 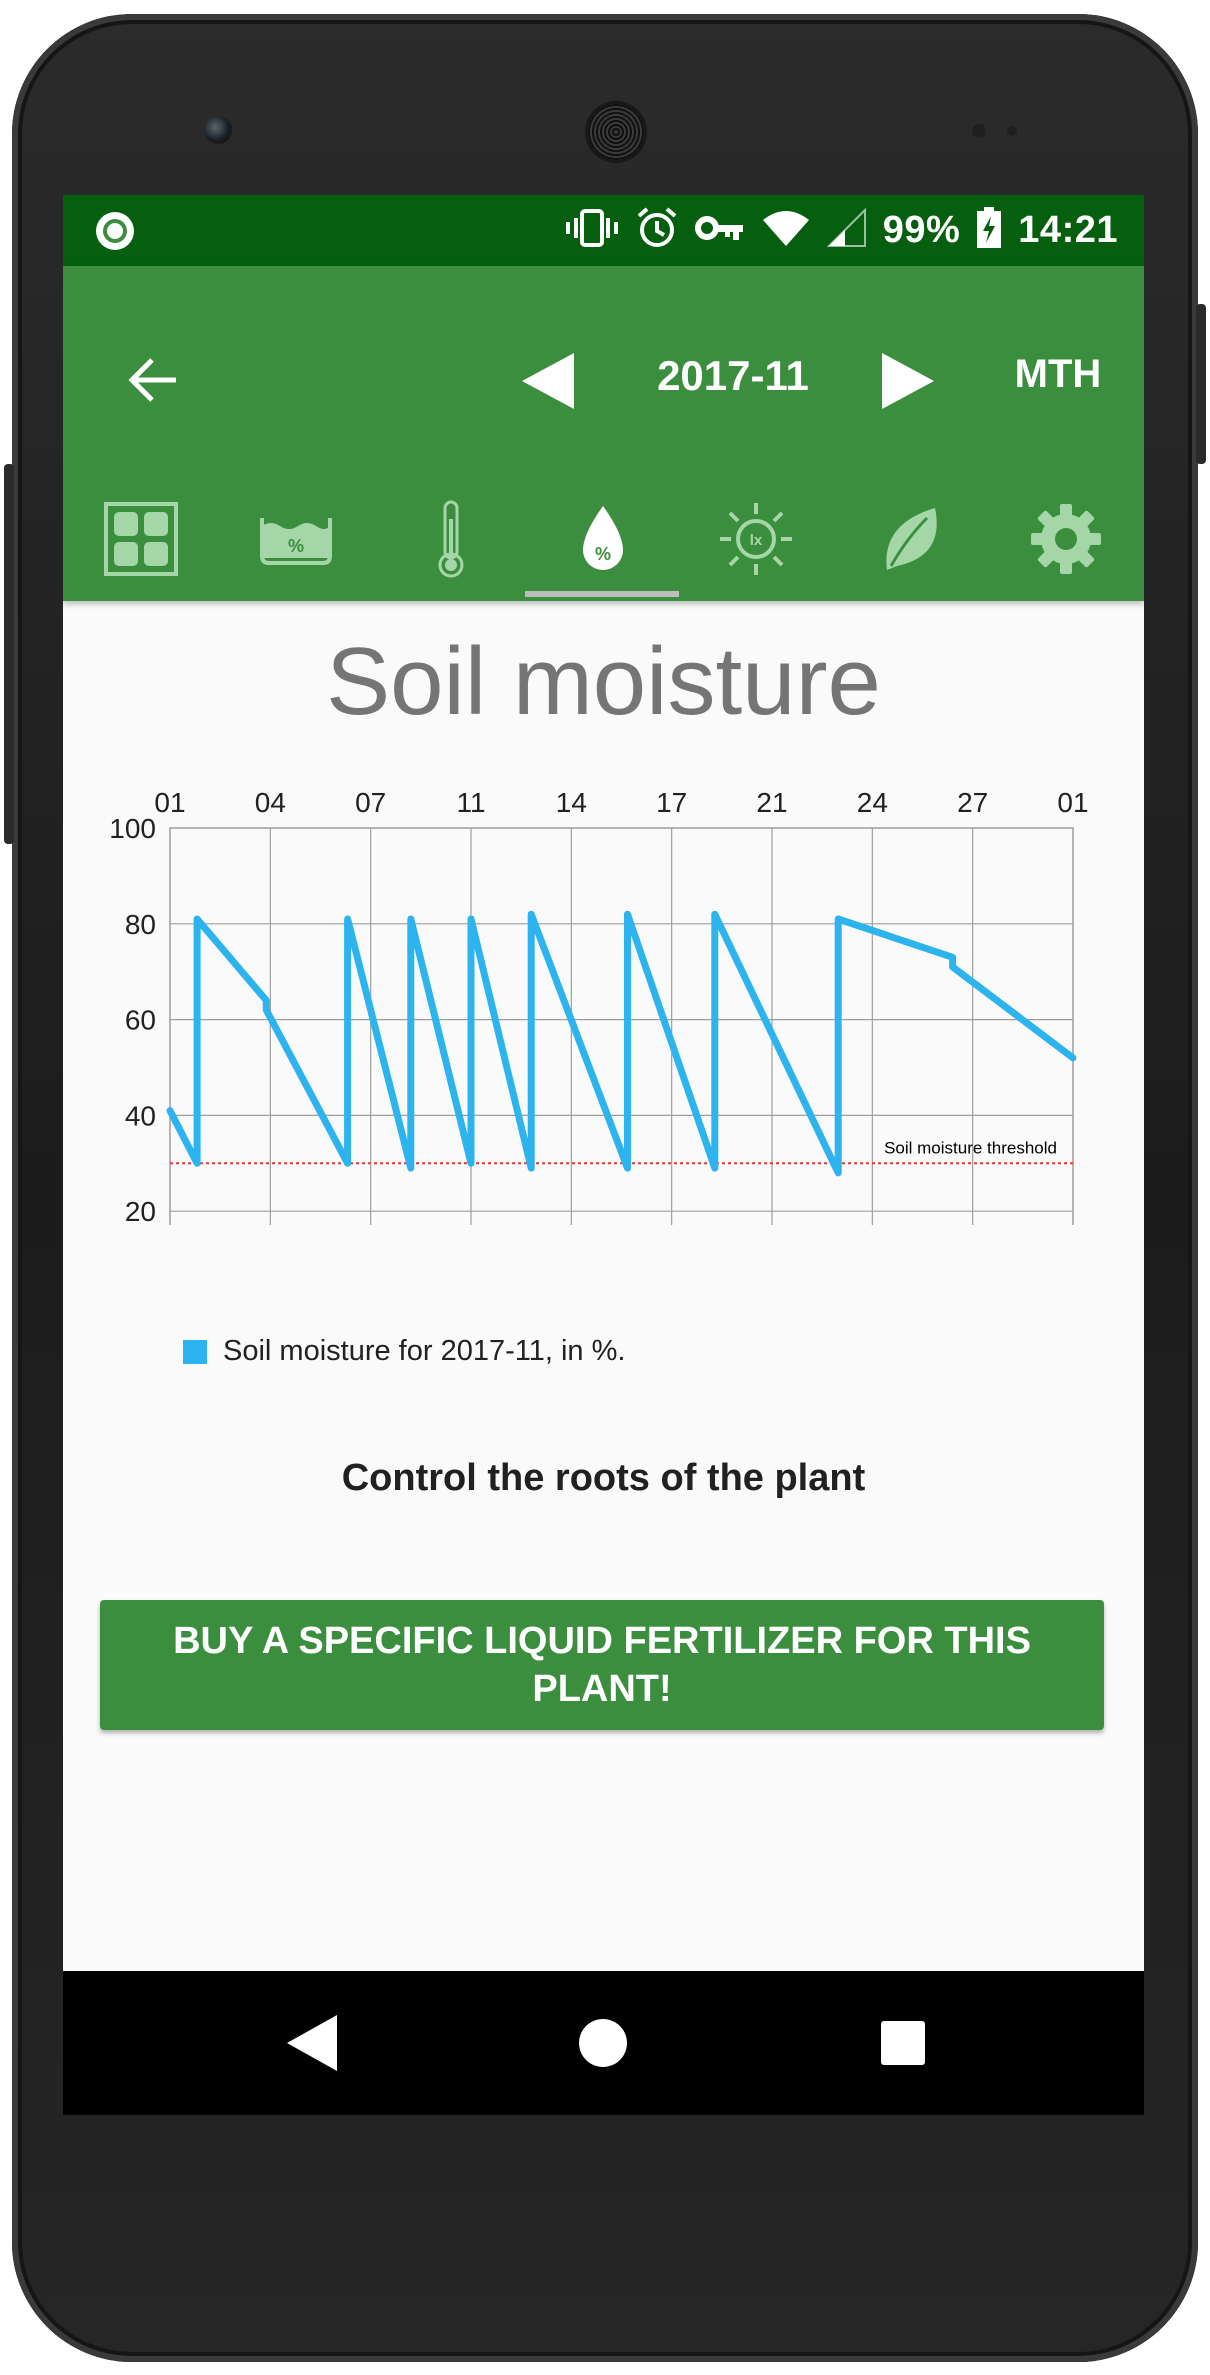 I want to click on y-tick-label: 80, so click(x=140, y=924).